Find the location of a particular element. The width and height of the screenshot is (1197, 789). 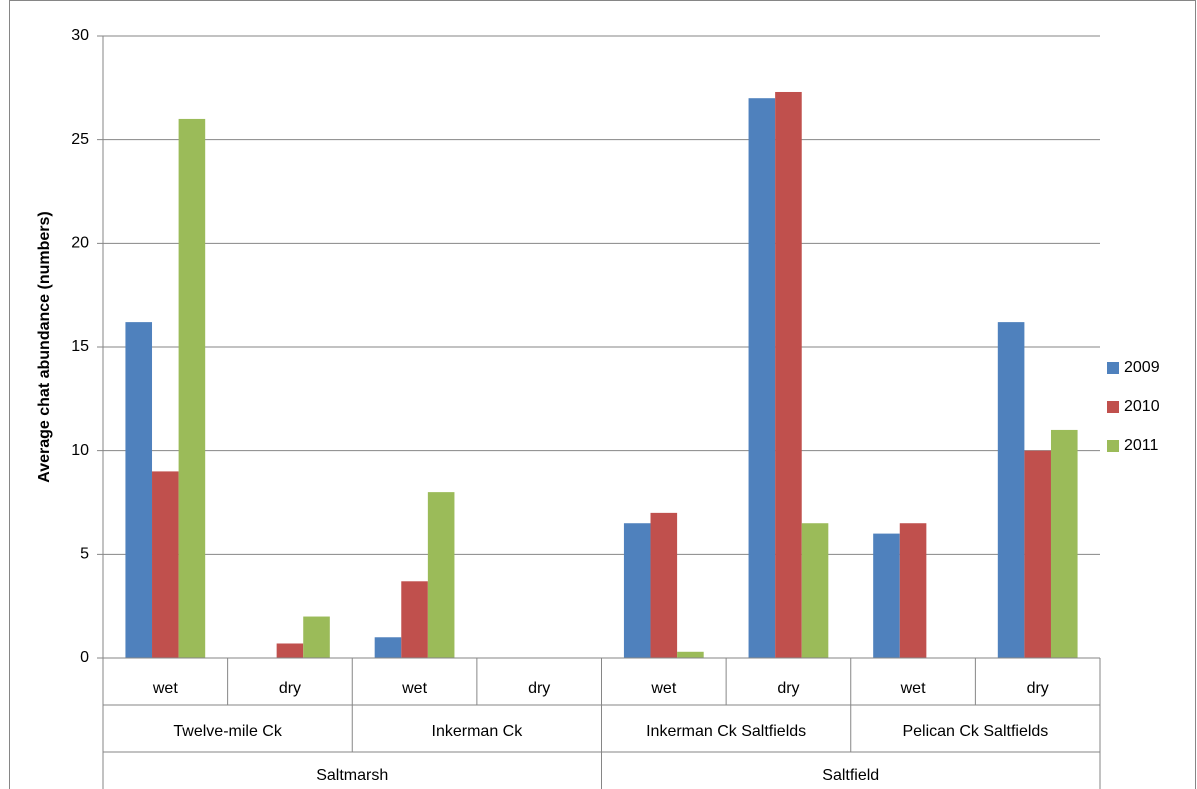

y-axis-label: Average chat abundance (numbers) is located at coordinates (44, 346).